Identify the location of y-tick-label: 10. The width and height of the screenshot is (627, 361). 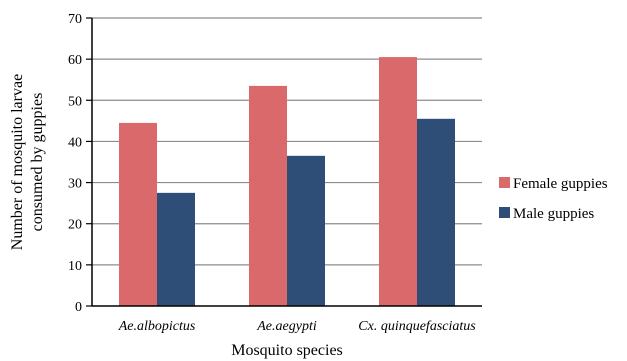
(75, 266).